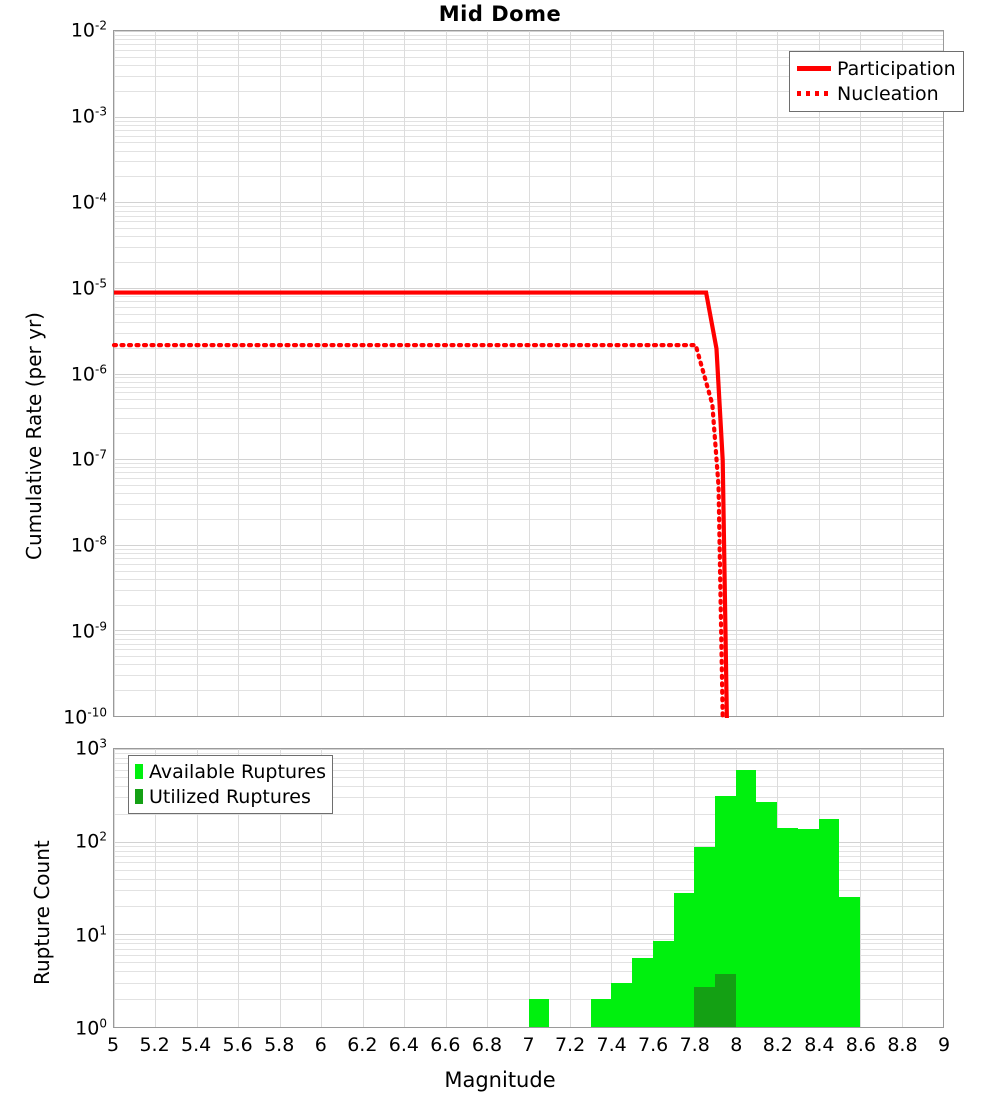 This screenshot has height=1100, width=1000. I want to click on legend-item-utilized: Utilized Ruptures, so click(230, 796).